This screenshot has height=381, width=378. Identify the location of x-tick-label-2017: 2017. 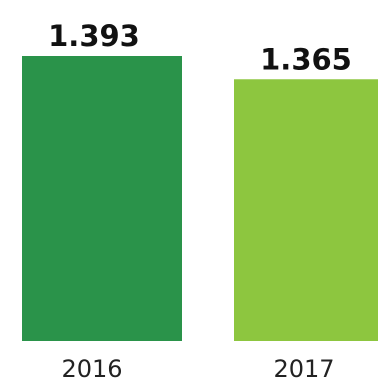
(303, 368).